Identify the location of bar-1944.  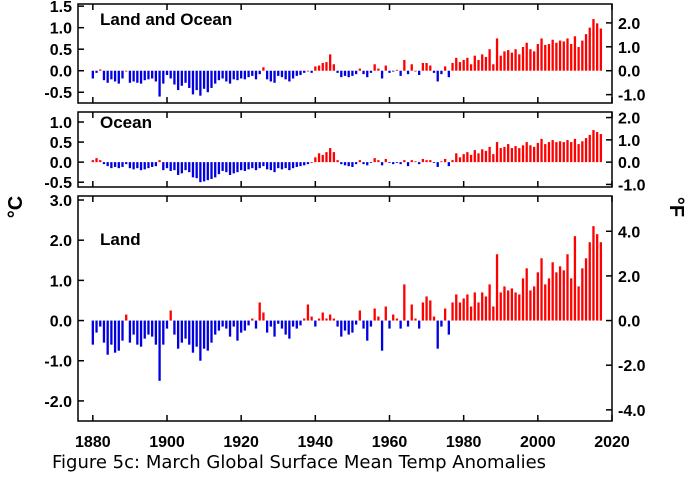
(330, 155).